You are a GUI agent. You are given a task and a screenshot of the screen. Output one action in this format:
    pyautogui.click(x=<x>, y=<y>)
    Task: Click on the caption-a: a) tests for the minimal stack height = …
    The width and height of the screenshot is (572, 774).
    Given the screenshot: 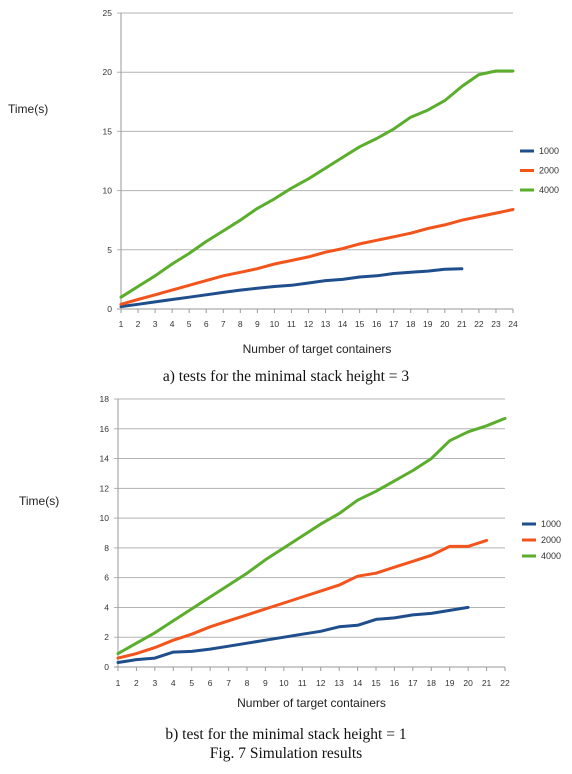 What is the action you would take?
    pyautogui.click(x=286, y=376)
    